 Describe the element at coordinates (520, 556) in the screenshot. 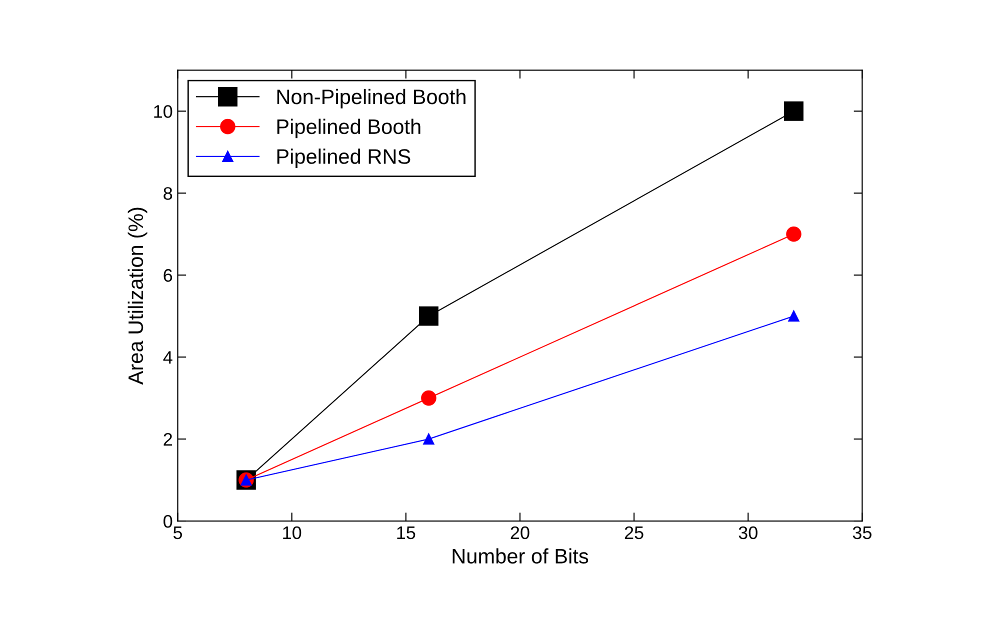

I see `x-axis-title: Number of Bits` at that location.